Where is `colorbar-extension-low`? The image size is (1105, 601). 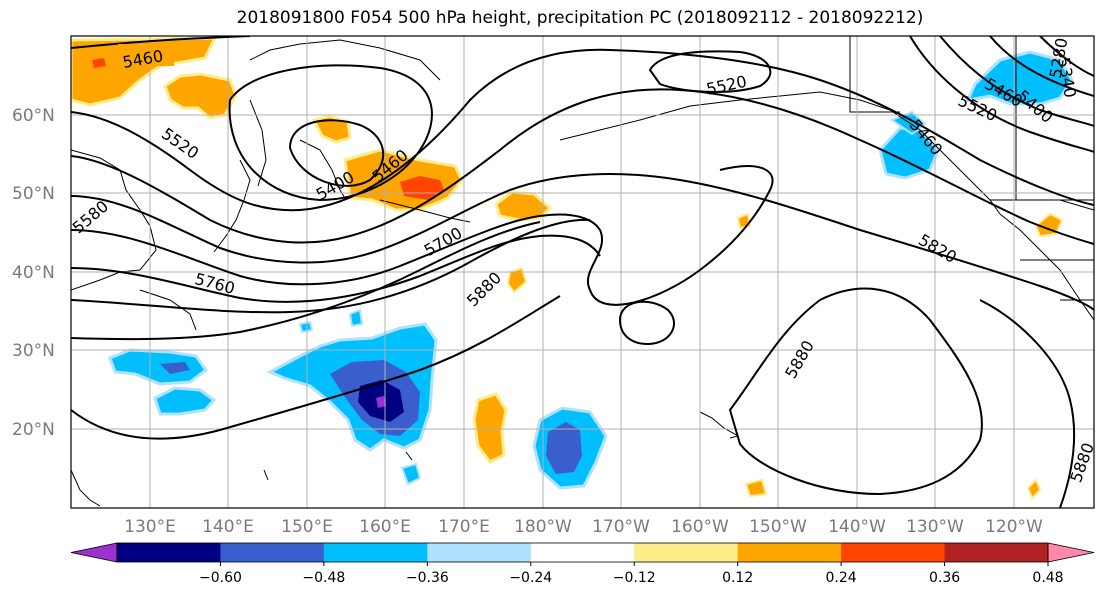
colorbar-extension-low is located at coordinates (94, 552).